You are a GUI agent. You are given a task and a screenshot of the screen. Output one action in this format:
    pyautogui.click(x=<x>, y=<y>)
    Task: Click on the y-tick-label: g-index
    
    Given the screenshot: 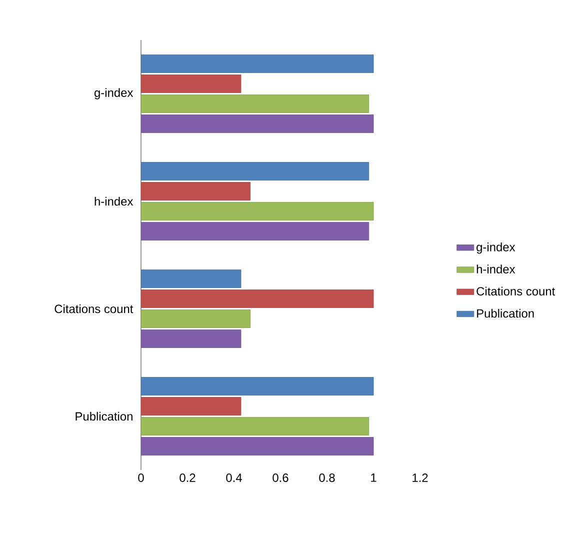 What is the action you would take?
    pyautogui.click(x=114, y=94)
    